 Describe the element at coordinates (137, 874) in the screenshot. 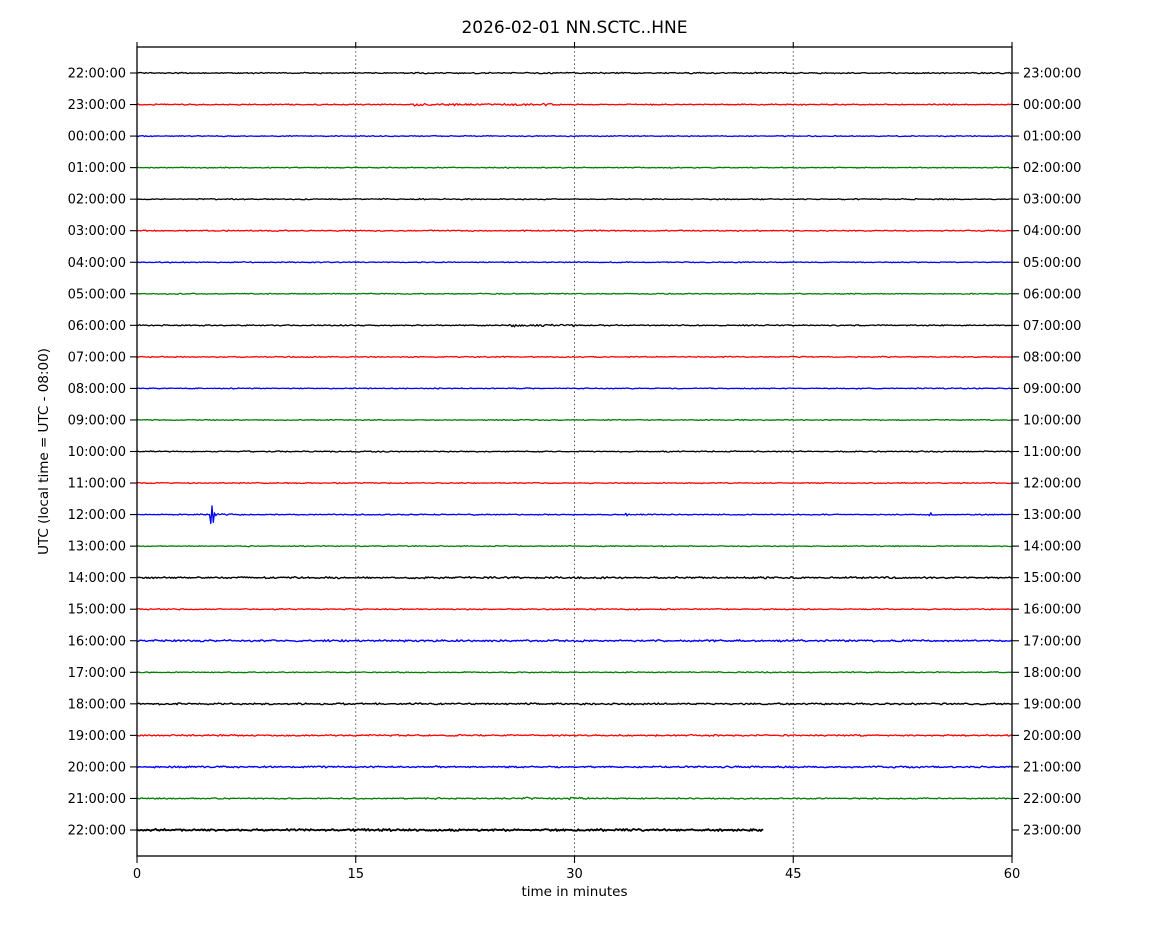

I see `x-tick-label: 0` at that location.